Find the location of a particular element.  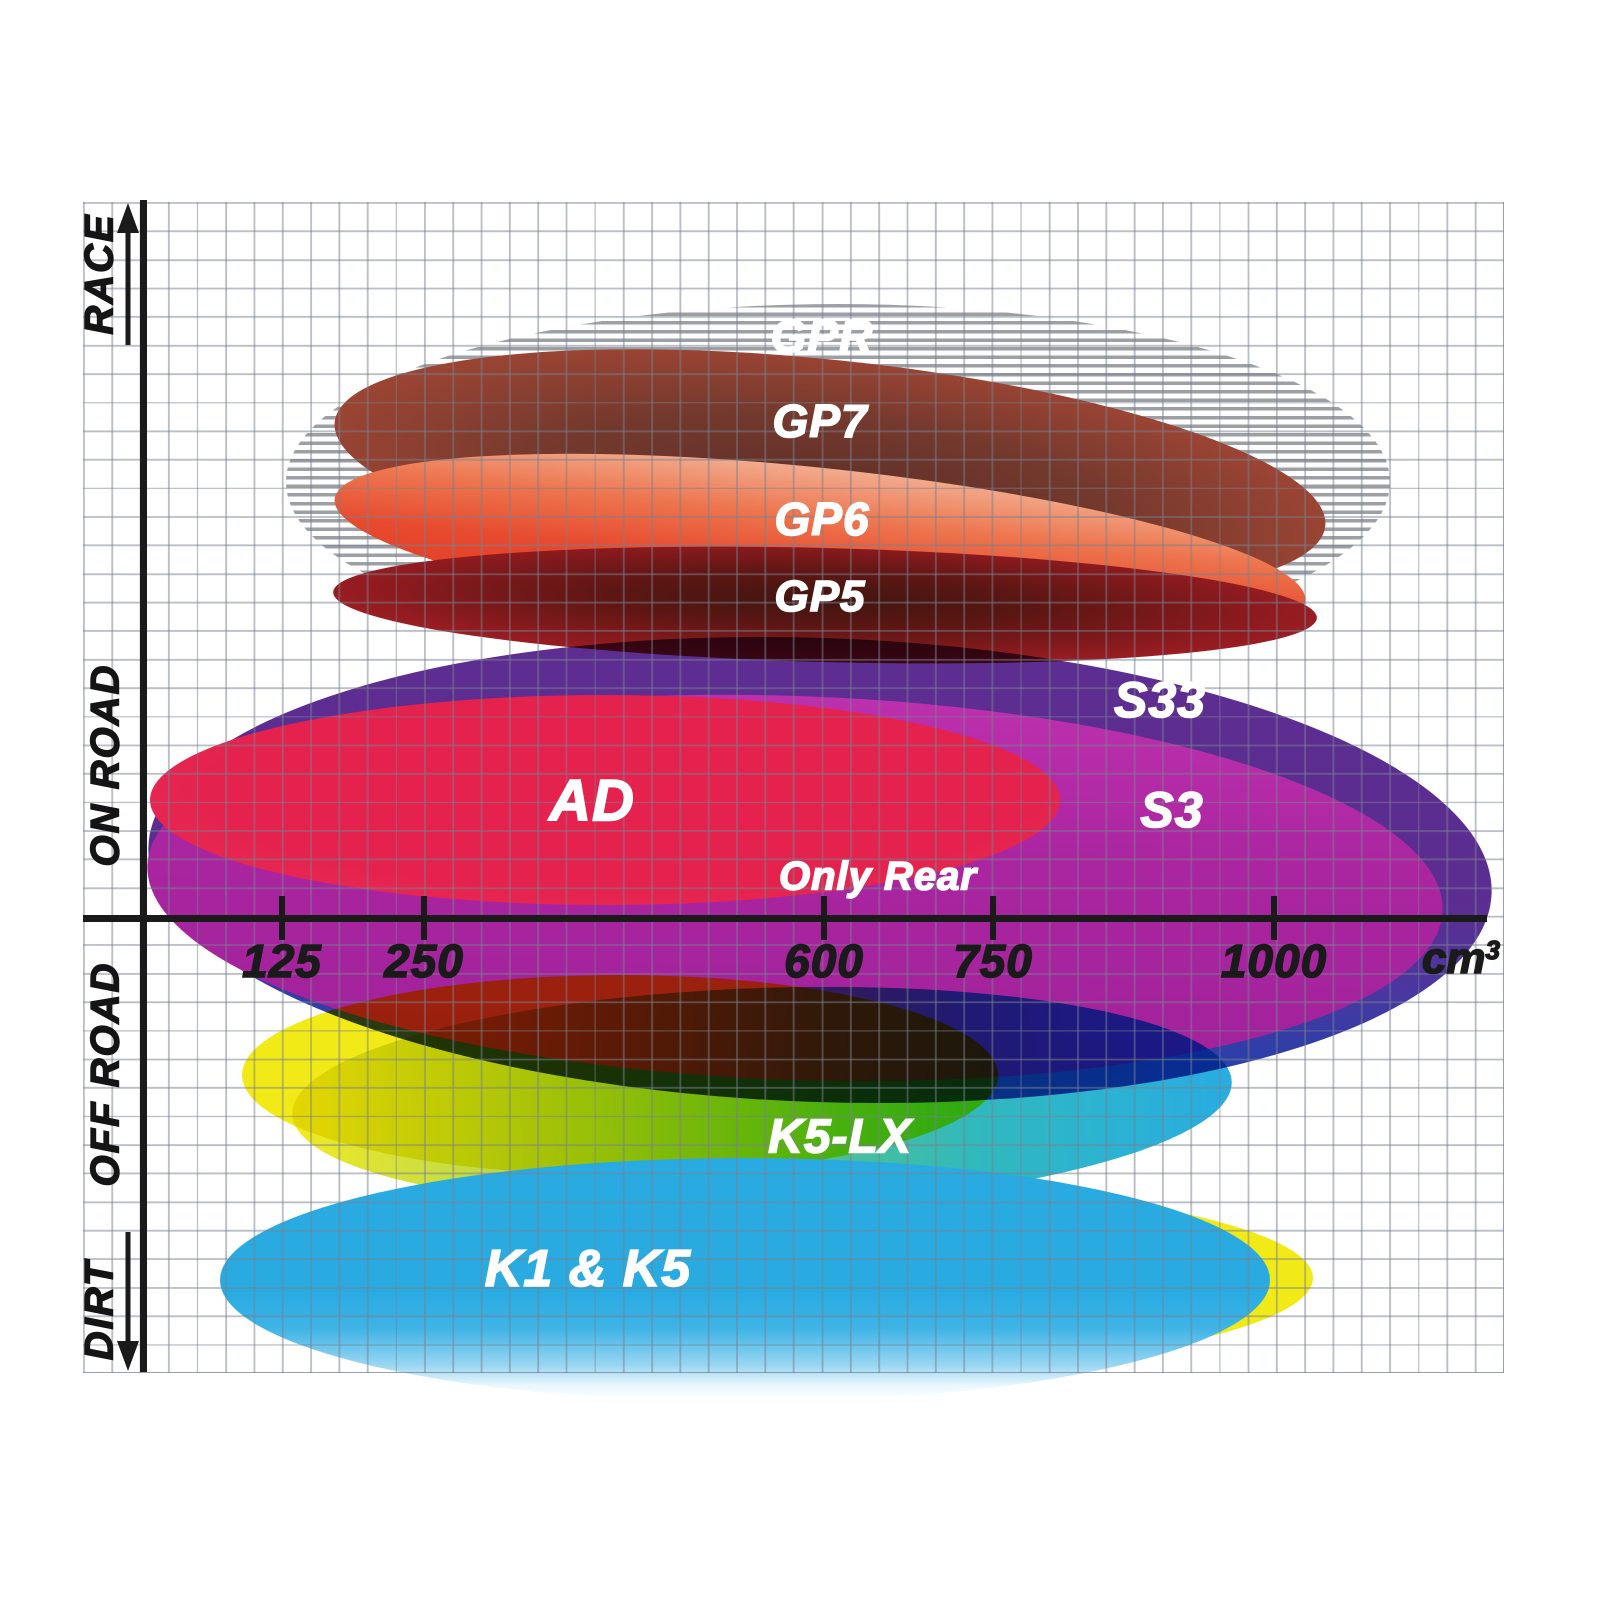

x-tick-label-125: 125 is located at coordinates (281, 961).